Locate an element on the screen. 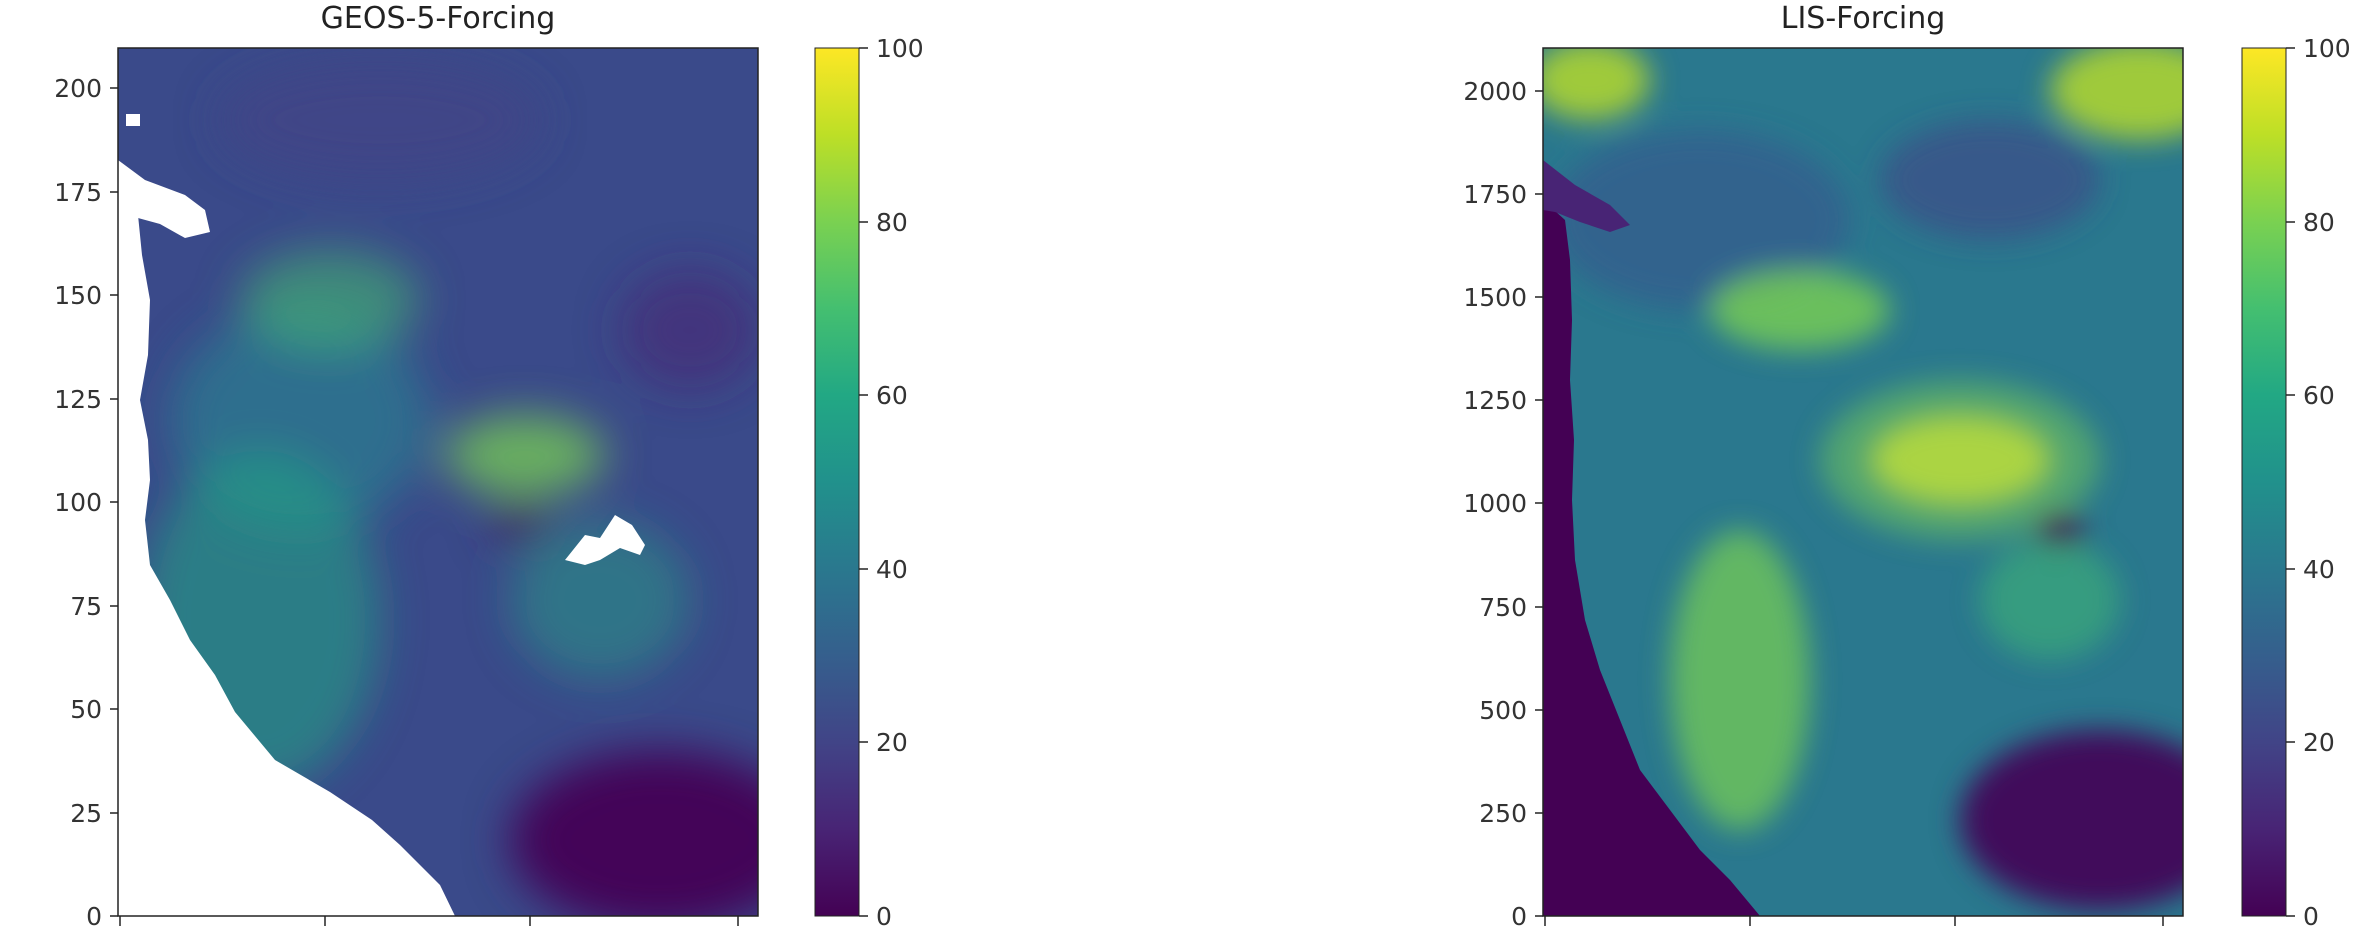 The image size is (2372, 936). y-axis: 0 25 50 75 100 125 150 175 200 is located at coordinates (86, 502).